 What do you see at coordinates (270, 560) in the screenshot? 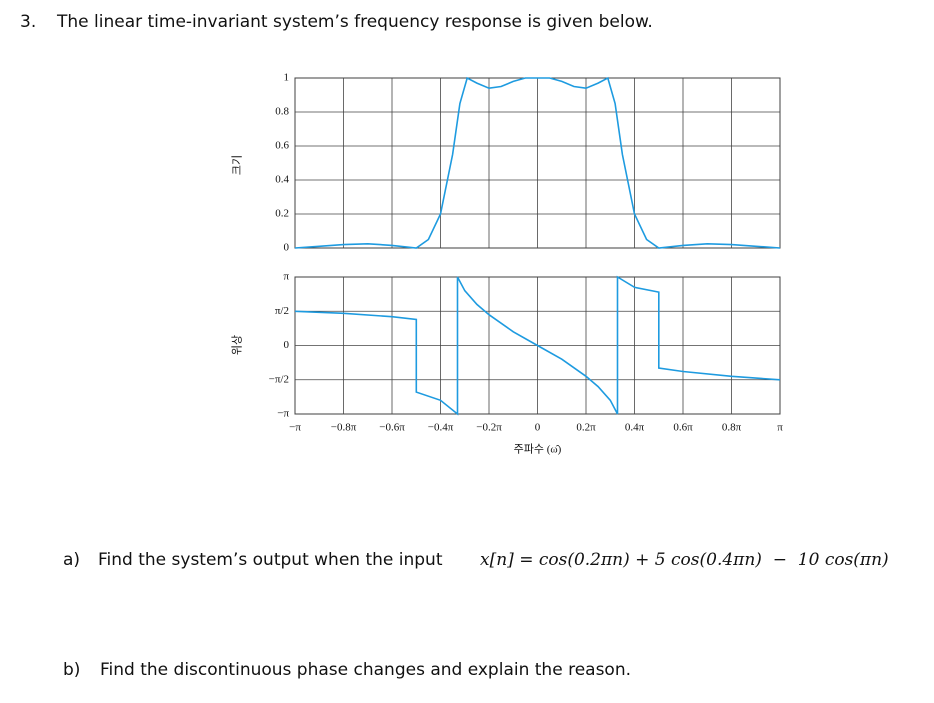
I see `part-text: Find the system’s output when the input` at bounding box center [270, 560].